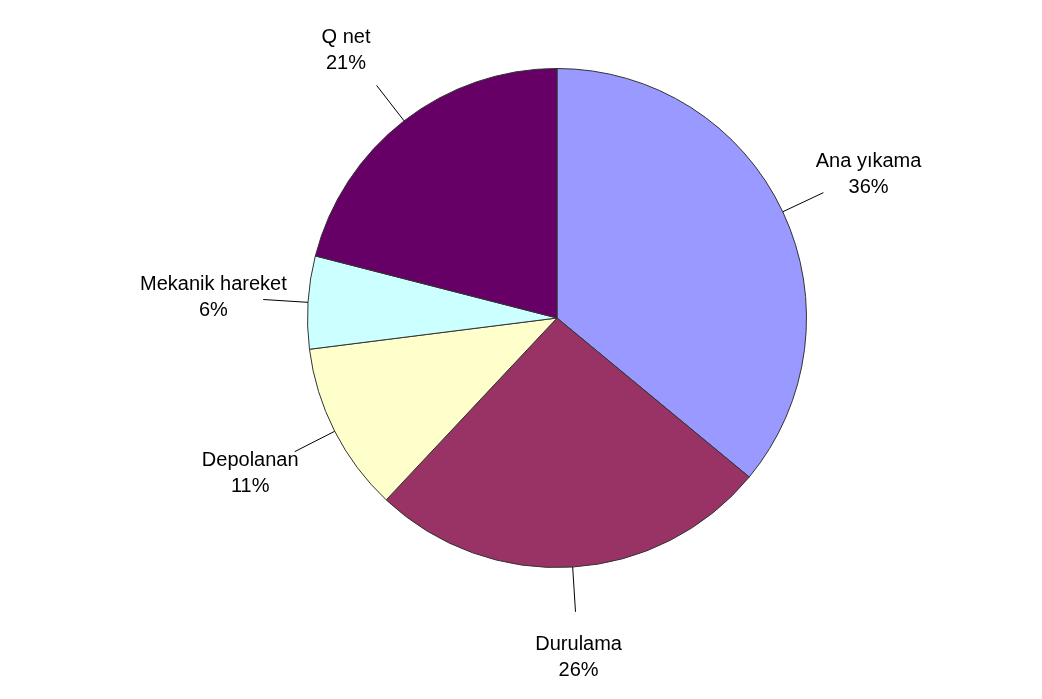 The width and height of the screenshot is (1042, 699). Describe the element at coordinates (346, 62) in the screenshot. I see `data-label: 21%` at that location.